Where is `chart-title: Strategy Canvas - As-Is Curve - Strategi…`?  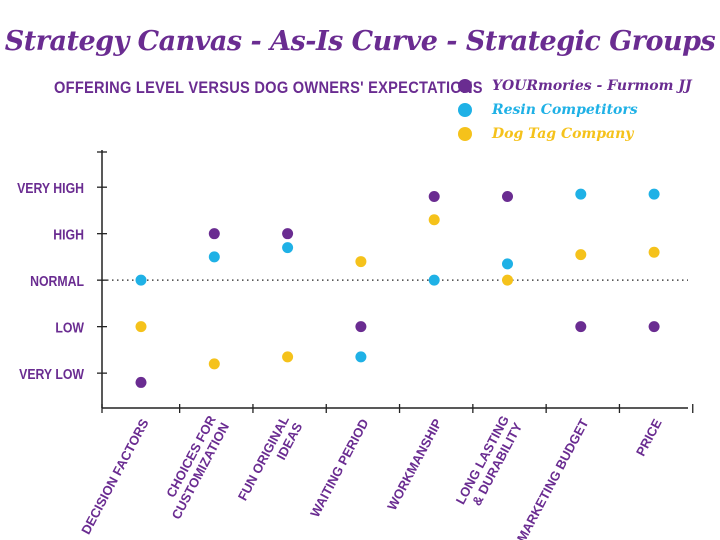 chart-title: Strategy Canvas - As-Is Curve - Strategi… is located at coordinates (360, 41).